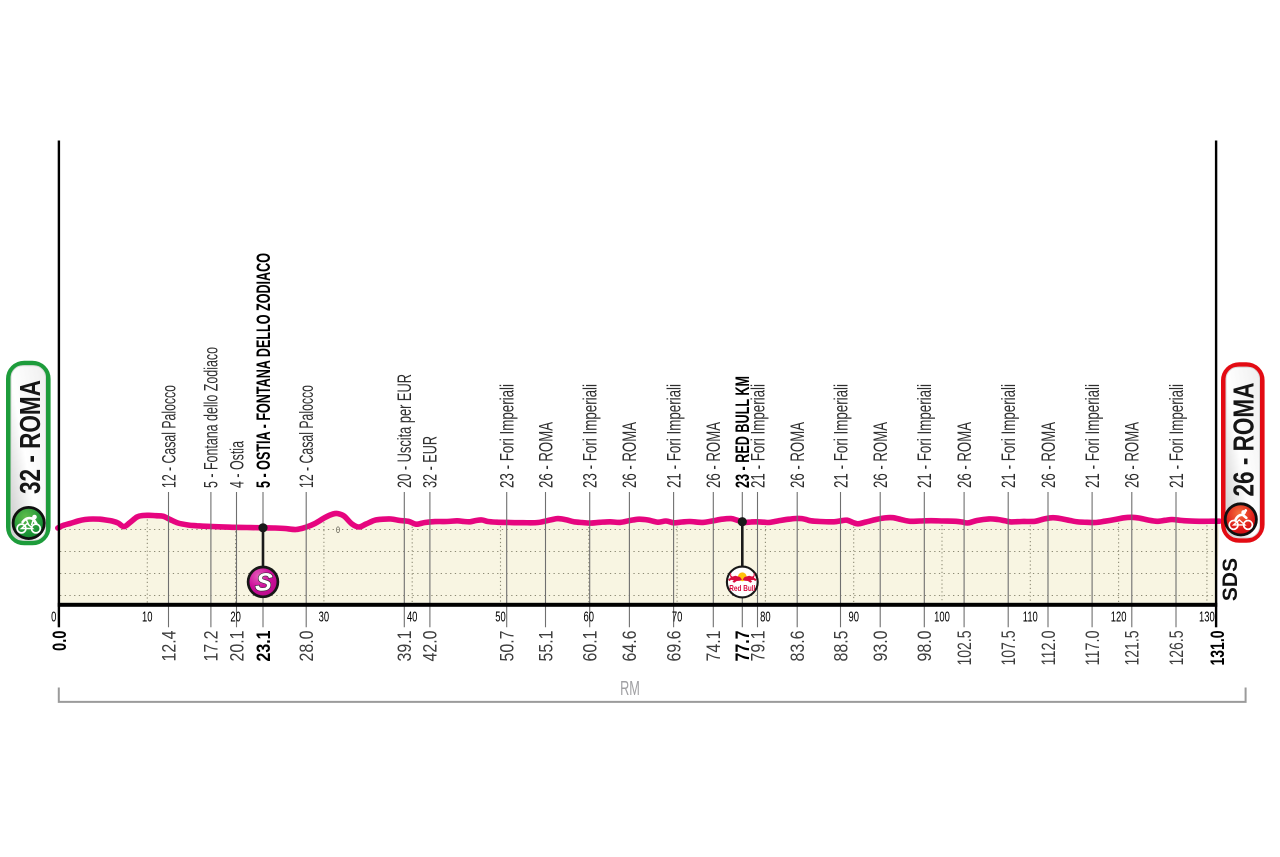 The image size is (1280, 857). Describe the element at coordinates (212, 417) in the screenshot. I see `svg-text: 5 - Fontana dello Zodiaco` at that location.